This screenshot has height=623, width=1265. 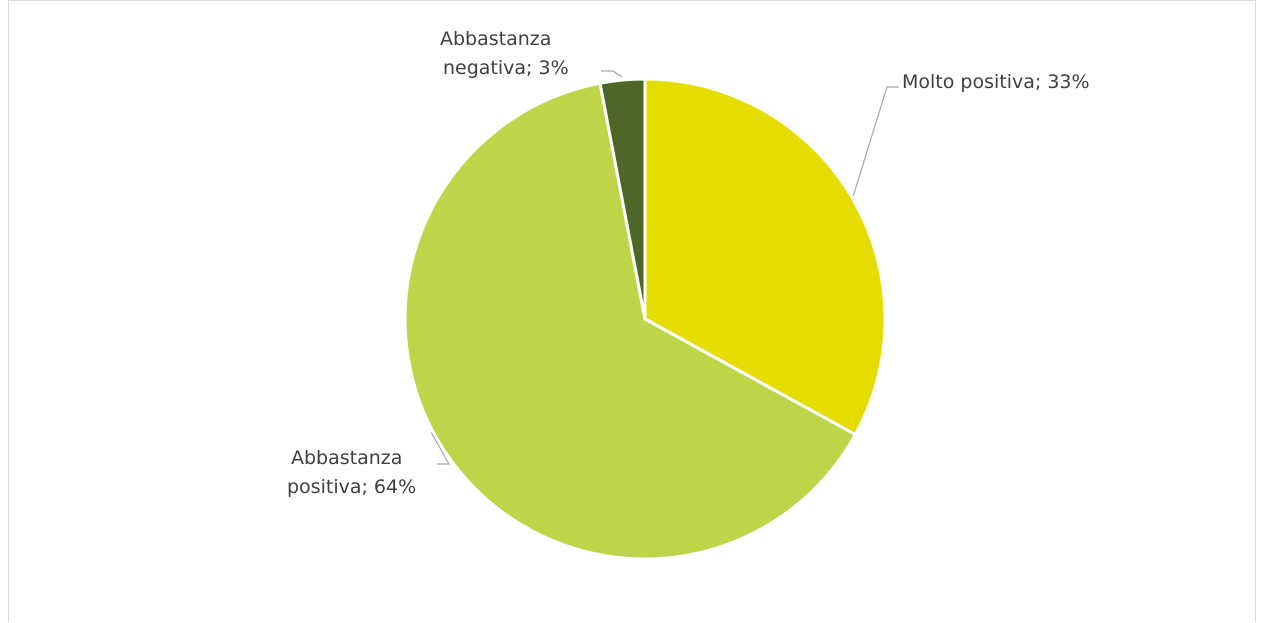 I want to click on pie-slice-molto-positiva, so click(x=765, y=257).